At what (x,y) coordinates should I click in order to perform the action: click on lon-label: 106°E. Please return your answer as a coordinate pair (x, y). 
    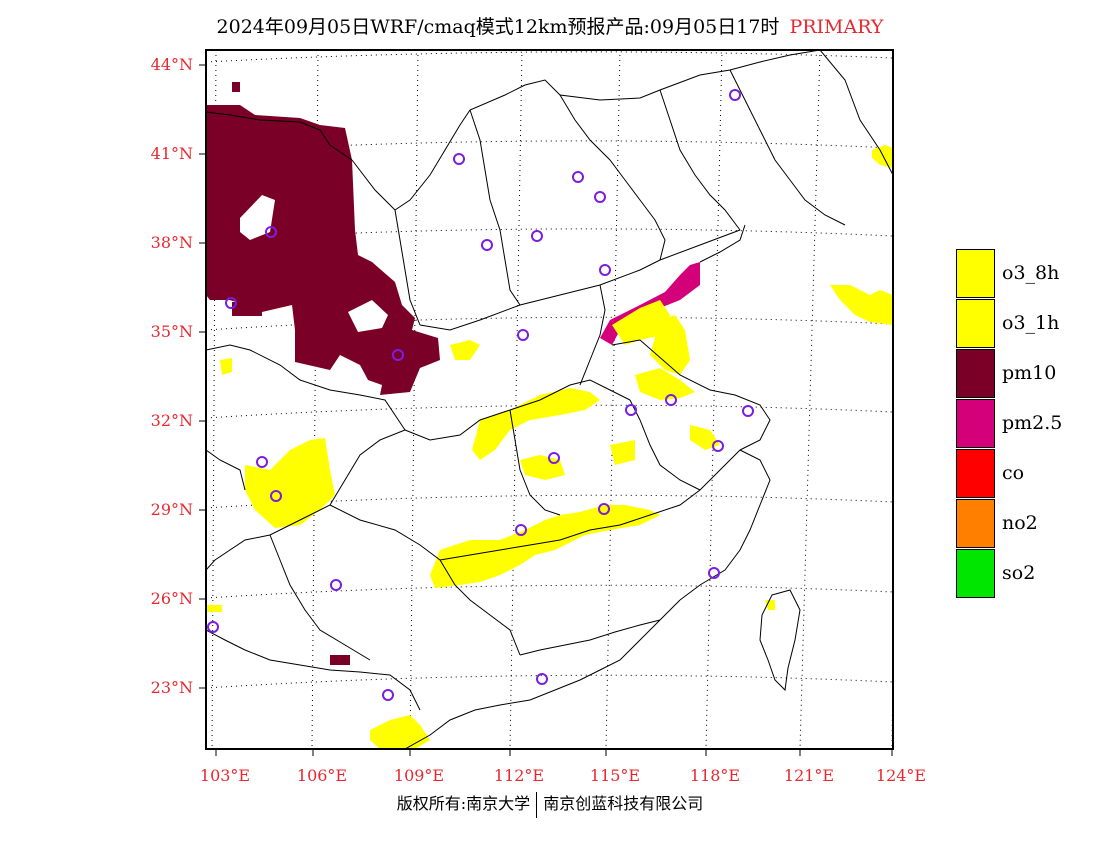
    Looking at the image, I should click on (322, 775).